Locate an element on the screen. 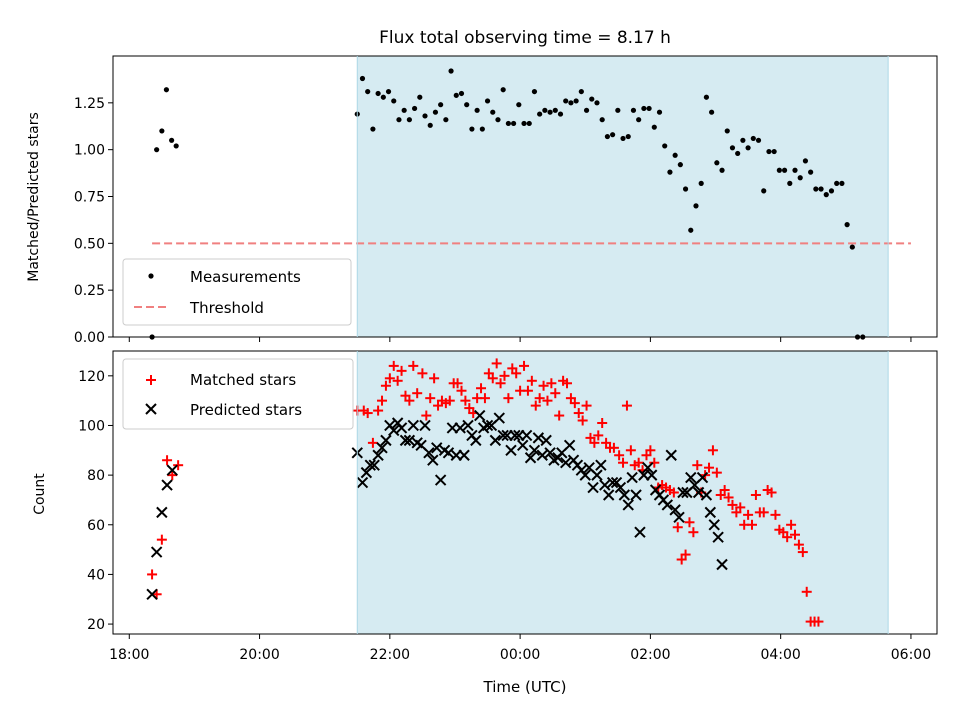 Image resolution: width=960 pixels, height=720 pixels. bottom-ytick-label: 120 is located at coordinates (91, 377).